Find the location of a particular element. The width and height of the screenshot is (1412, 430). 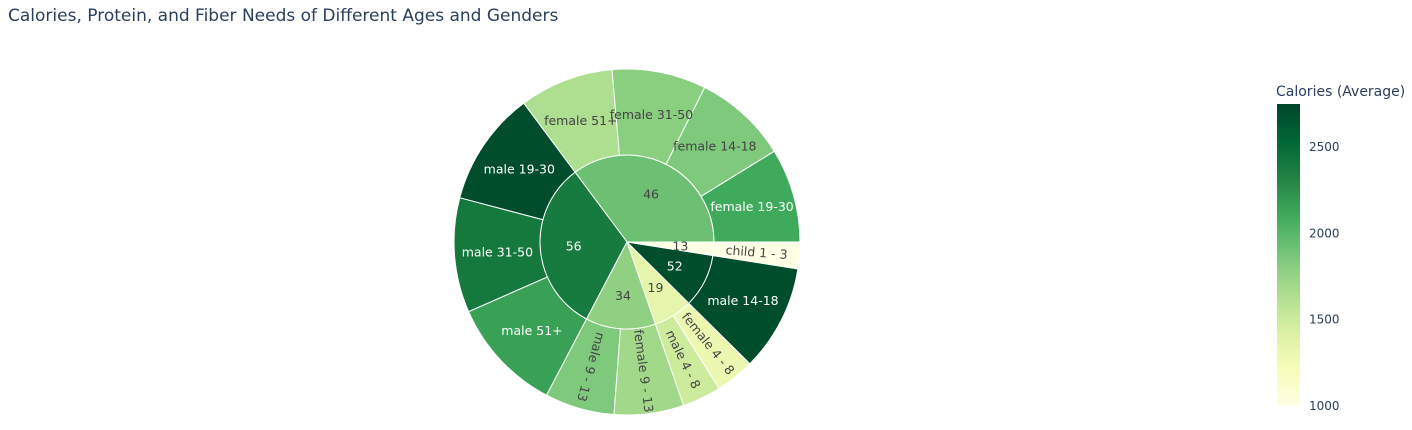

sunburst-outer-label-female-19-30: female 19-30 is located at coordinates (751, 206).